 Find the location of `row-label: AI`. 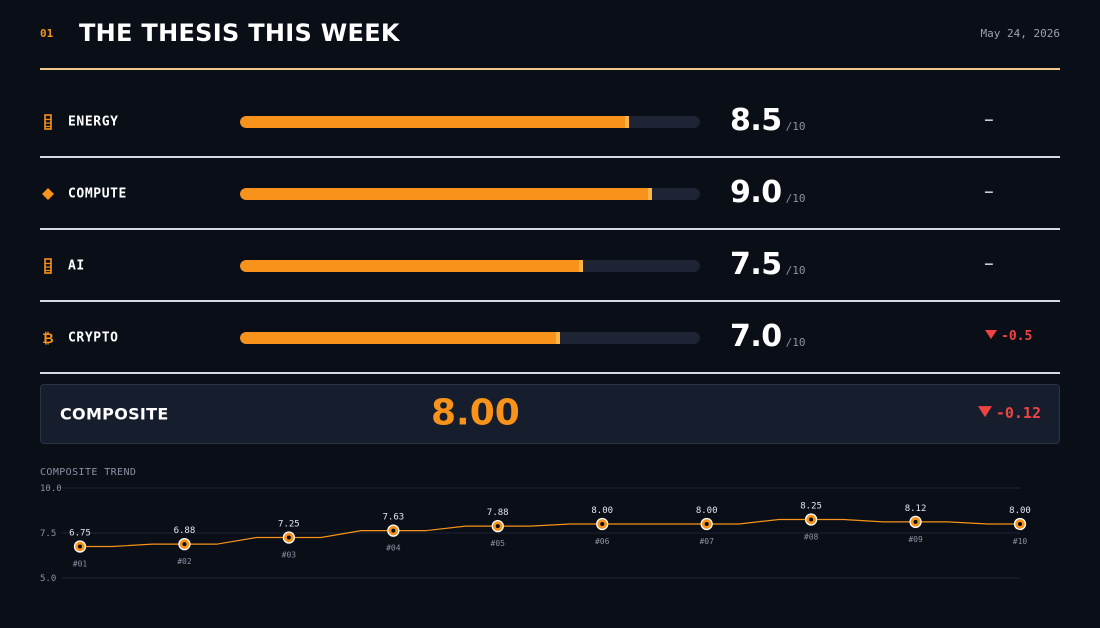

row-label: AI is located at coordinates (76, 266).